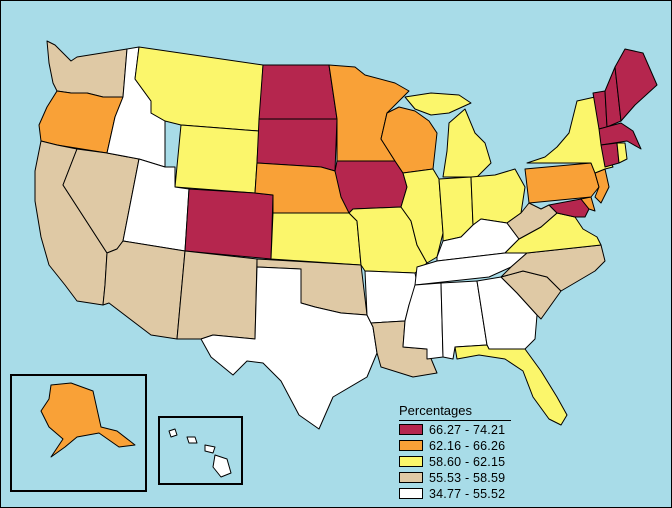  What do you see at coordinates (316, 239) in the screenshot?
I see `state-kansas` at bounding box center [316, 239].